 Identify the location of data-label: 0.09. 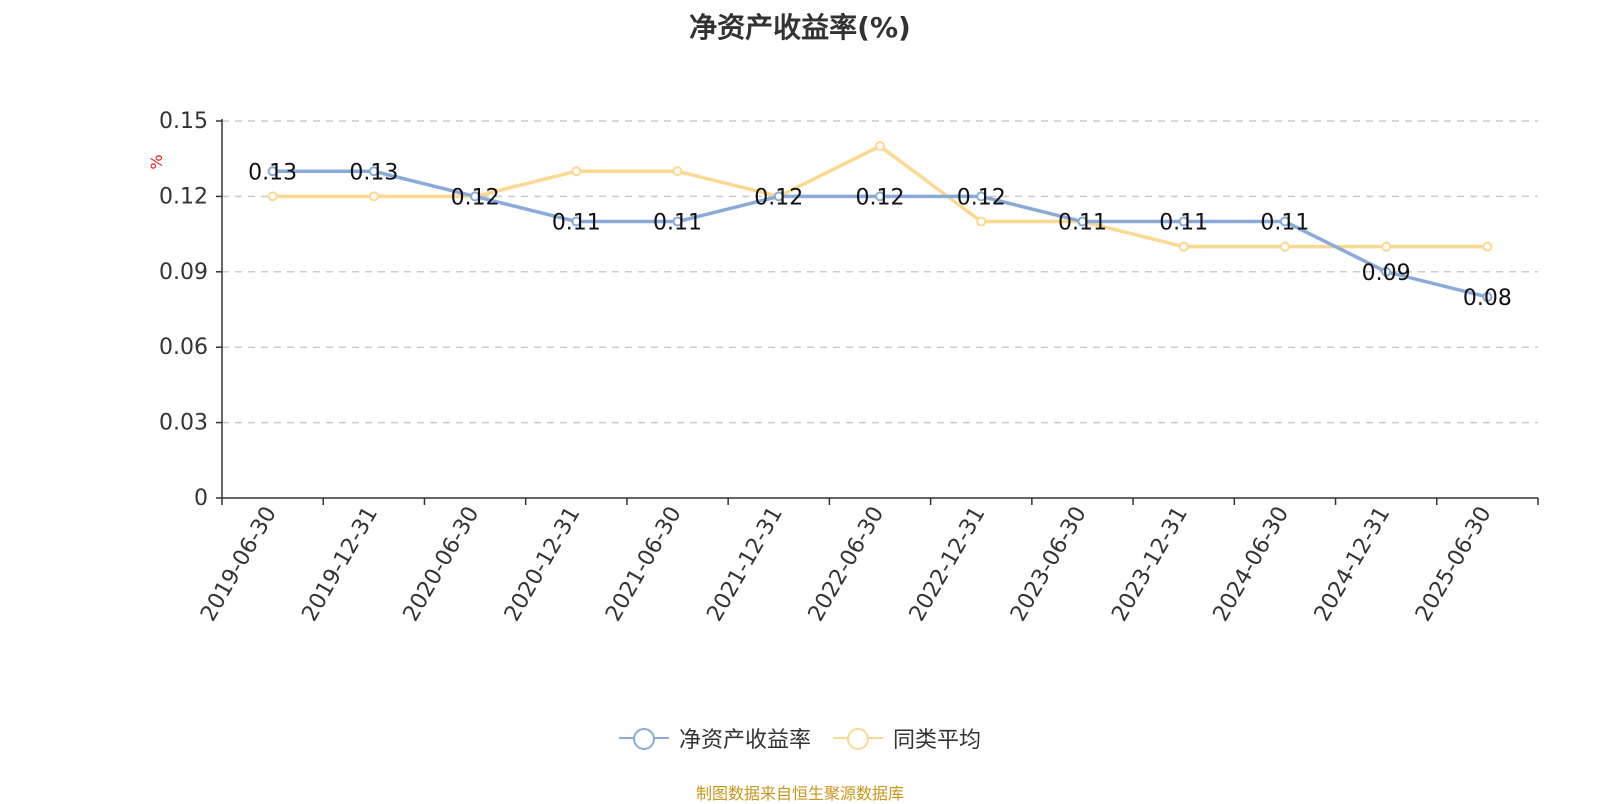
(1386, 273).